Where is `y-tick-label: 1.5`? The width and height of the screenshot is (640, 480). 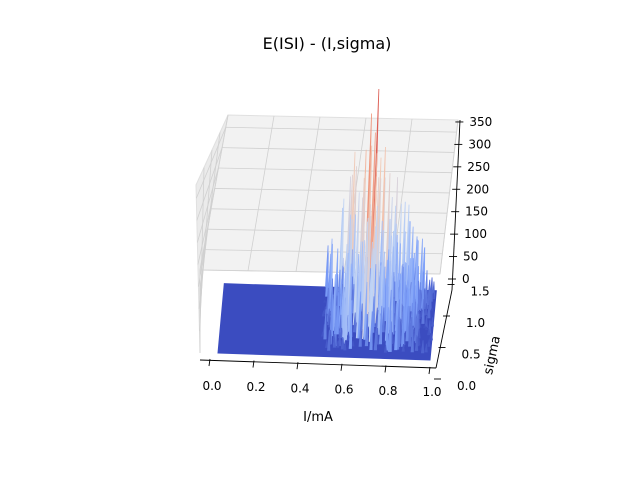 y-tick-label: 1.5 is located at coordinates (480, 292).